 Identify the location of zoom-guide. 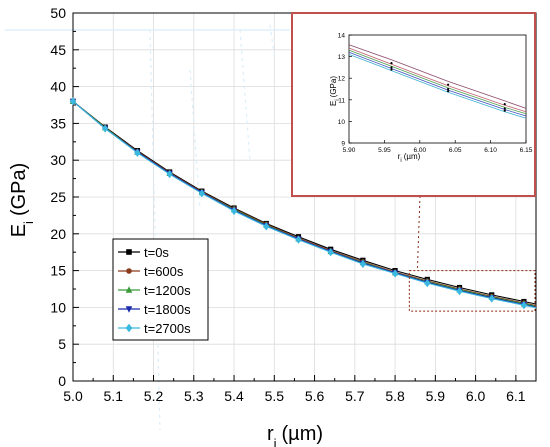
(472, 253).